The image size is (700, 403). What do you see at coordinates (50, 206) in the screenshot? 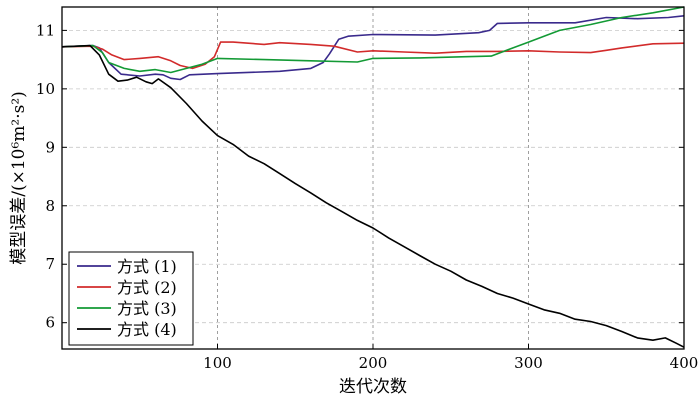
I see `y-tick-label: 8` at bounding box center [50, 206].